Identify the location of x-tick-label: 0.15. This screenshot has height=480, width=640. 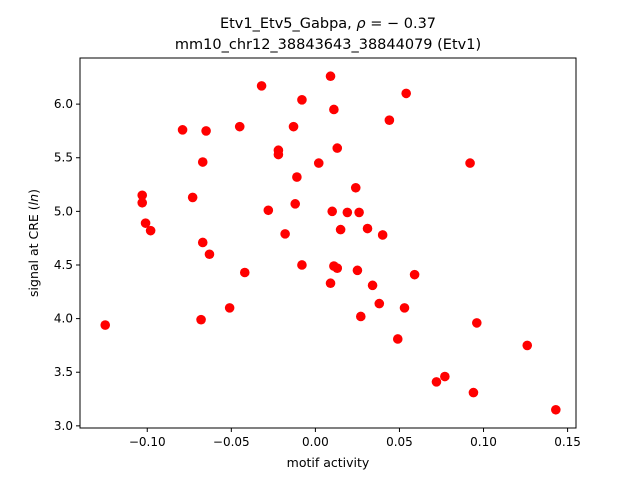
(567, 442).